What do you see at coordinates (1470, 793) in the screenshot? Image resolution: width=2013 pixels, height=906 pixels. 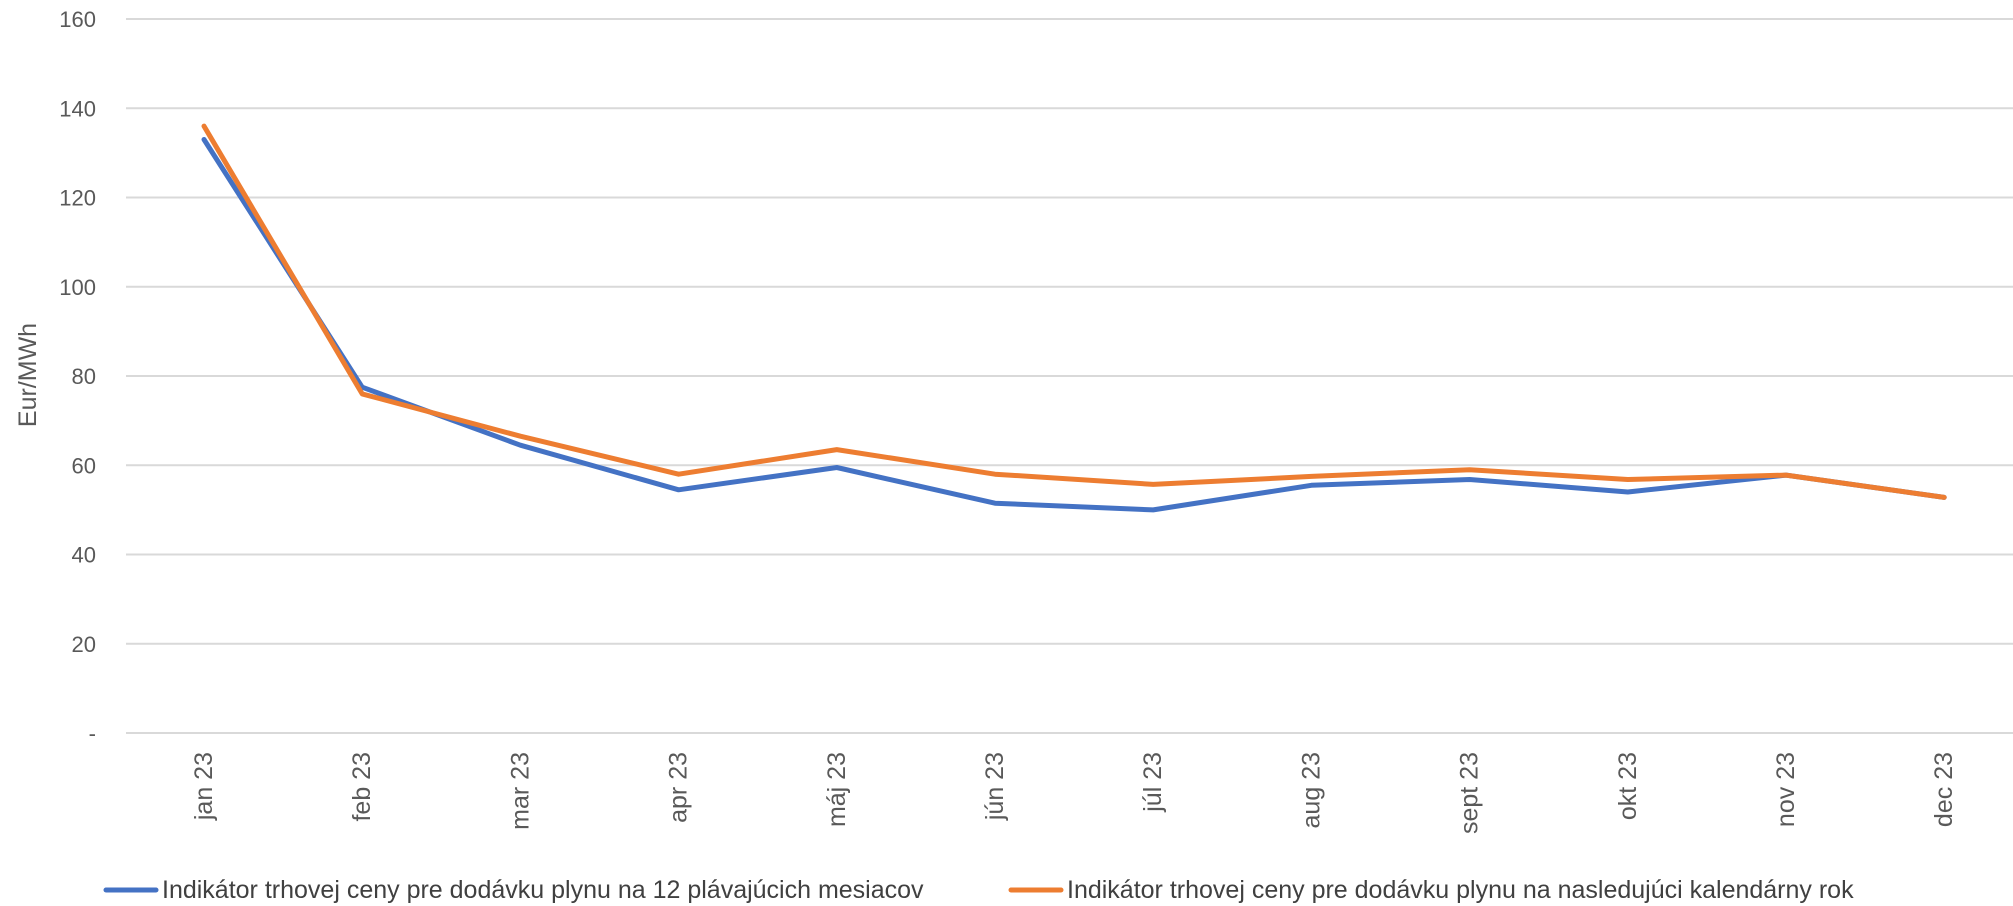 I see `x-tick-label: sept 23` at bounding box center [1470, 793].